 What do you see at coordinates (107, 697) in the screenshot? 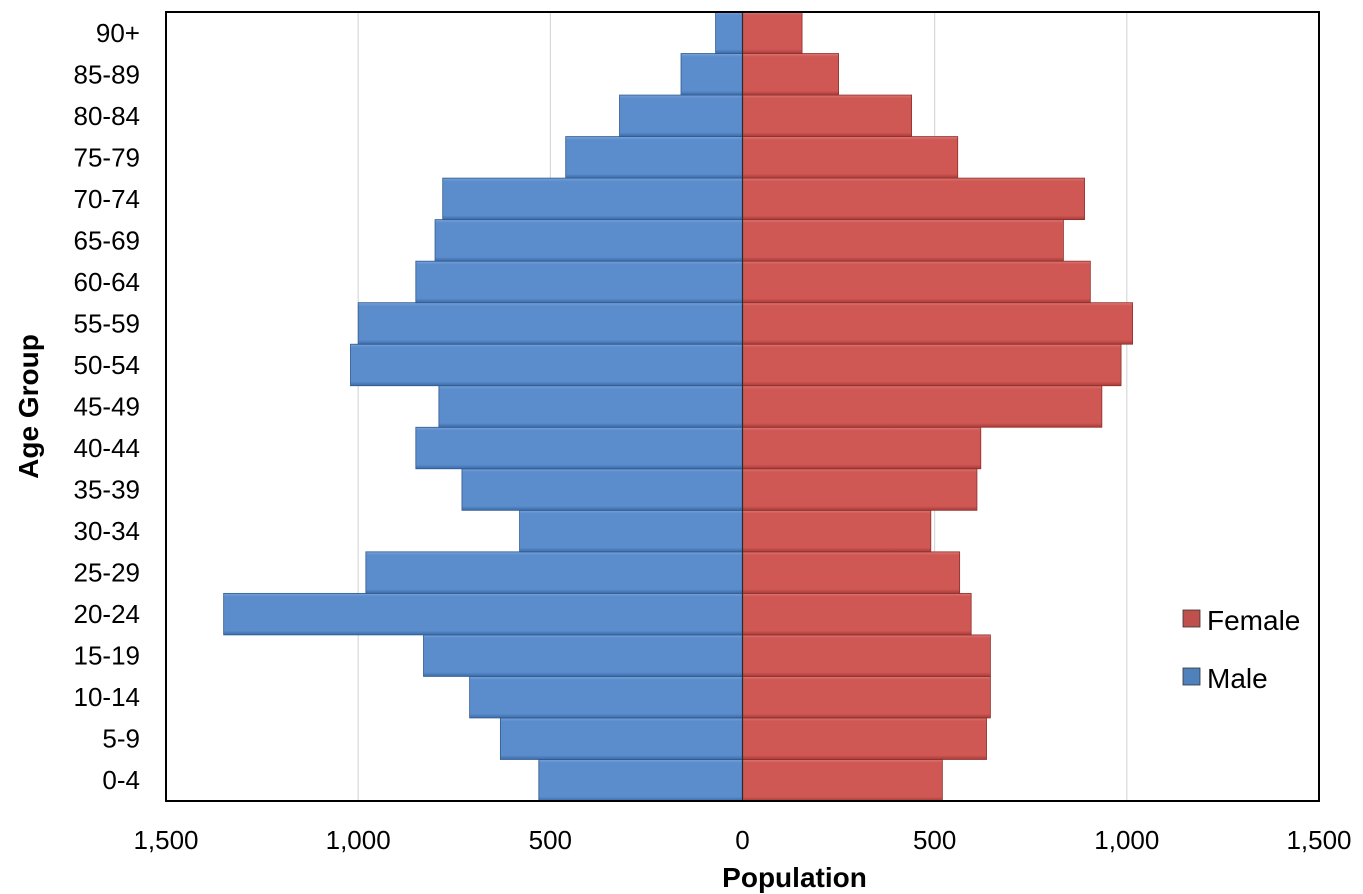
I see `y-tick-label: 10-14` at bounding box center [107, 697].